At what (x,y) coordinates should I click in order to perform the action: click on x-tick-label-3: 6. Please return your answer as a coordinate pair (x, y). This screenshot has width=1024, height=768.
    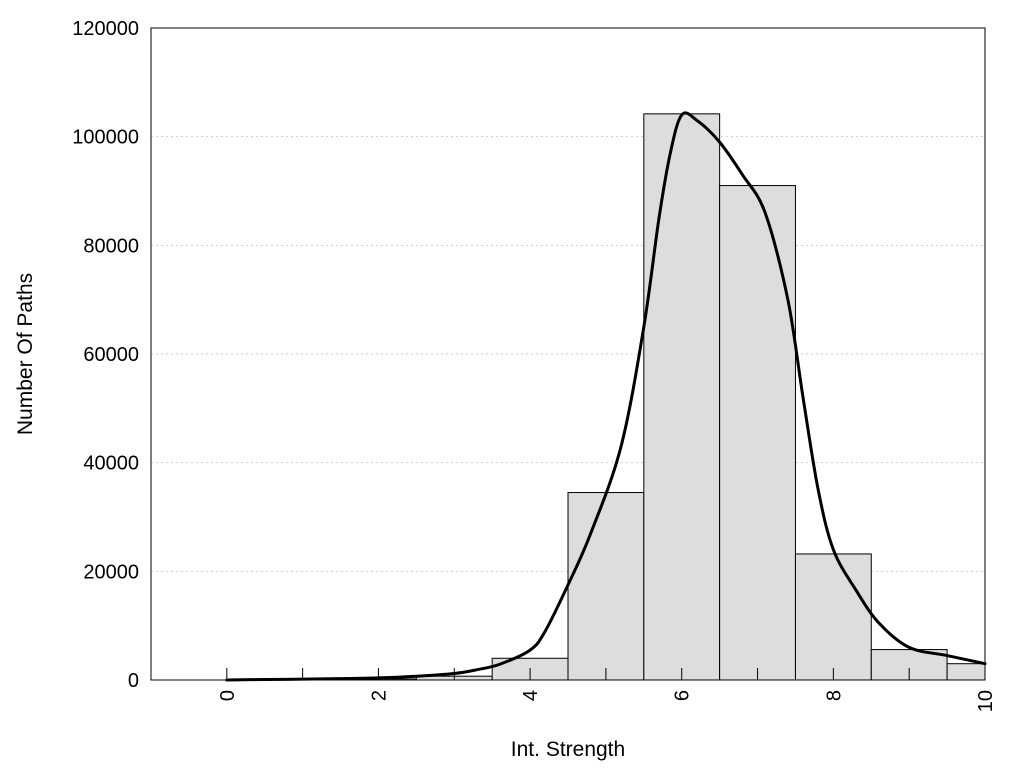
    Looking at the image, I should click on (683, 695).